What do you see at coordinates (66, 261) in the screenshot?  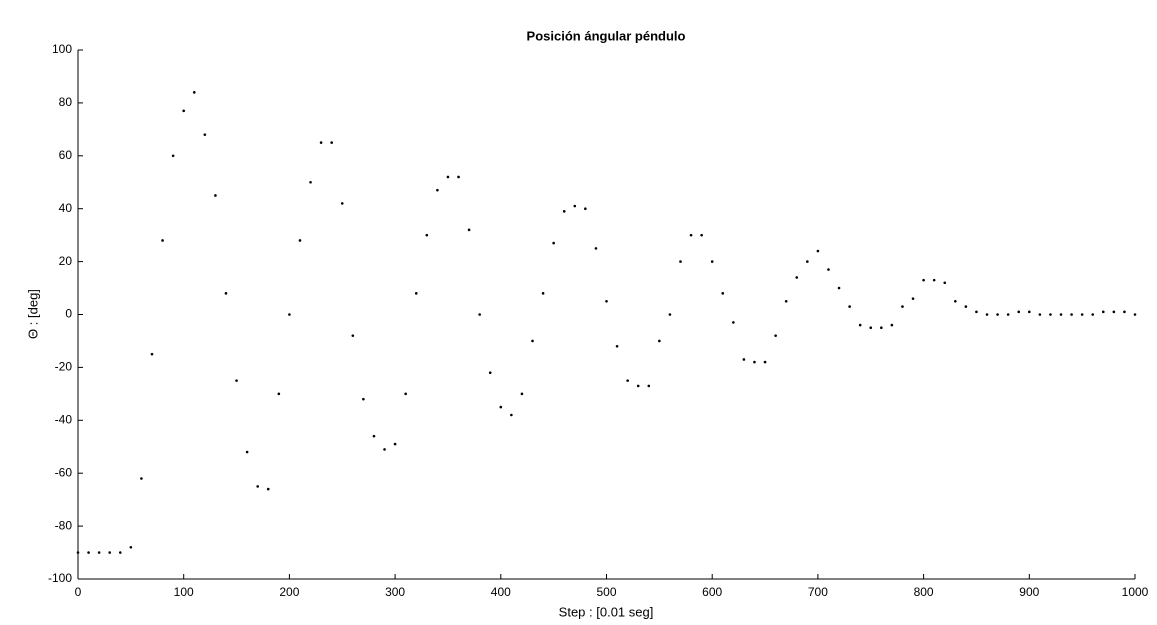 I see `y-tick-label: 20` at bounding box center [66, 261].